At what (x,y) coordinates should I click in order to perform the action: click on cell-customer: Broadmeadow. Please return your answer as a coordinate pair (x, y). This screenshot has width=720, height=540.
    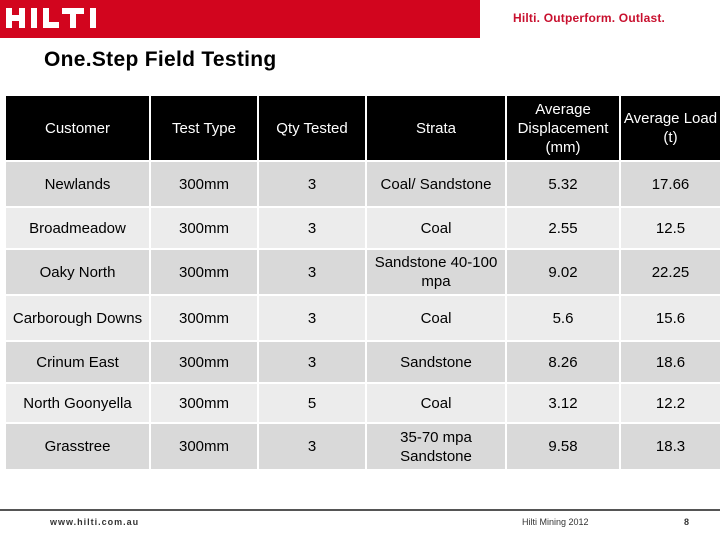
    Looking at the image, I should click on (78, 227).